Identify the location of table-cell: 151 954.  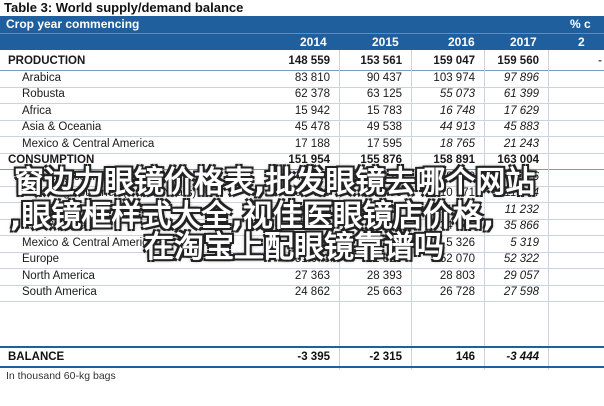
(309, 160).